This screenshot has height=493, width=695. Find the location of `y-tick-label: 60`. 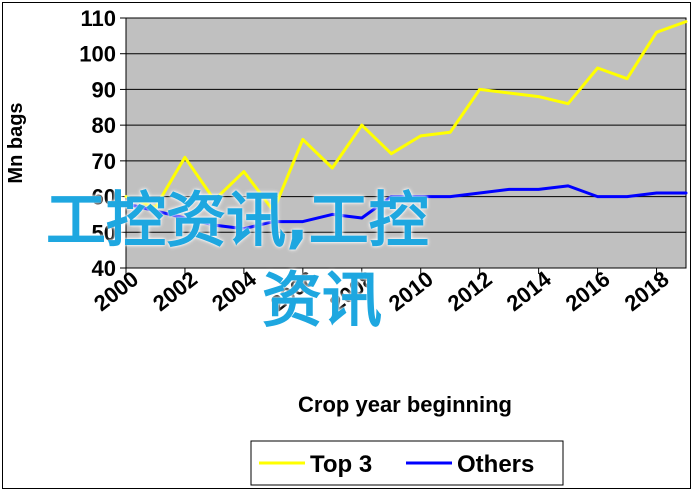

y-tick-label: 60 is located at coordinates (104, 197).